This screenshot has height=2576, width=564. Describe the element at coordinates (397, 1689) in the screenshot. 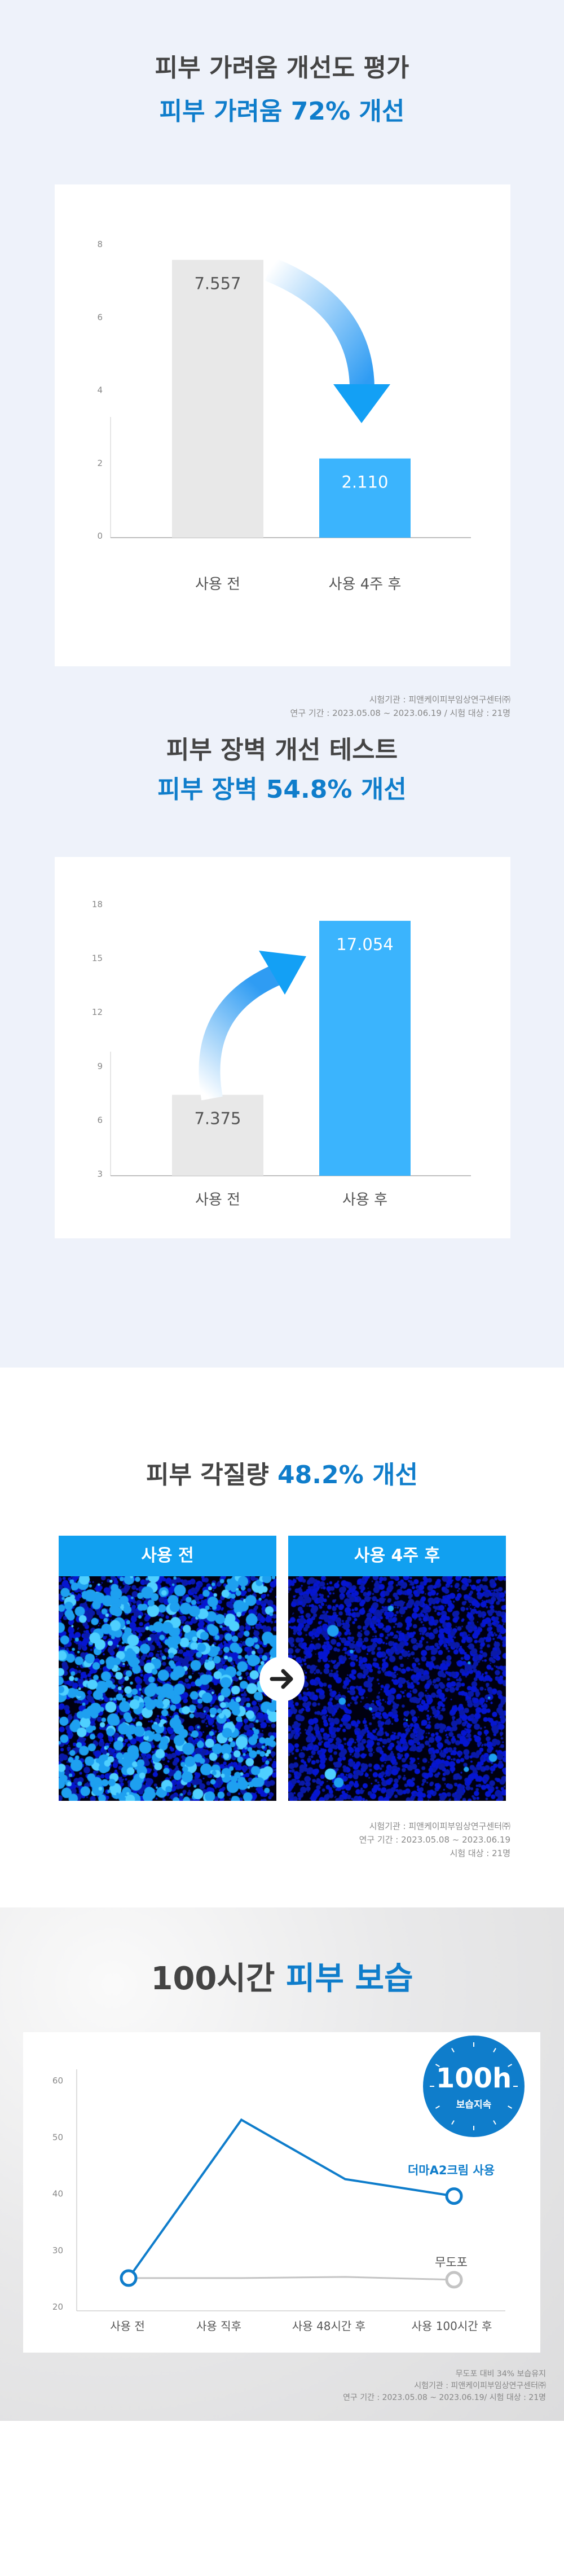

I see `after-skin-image` at that location.